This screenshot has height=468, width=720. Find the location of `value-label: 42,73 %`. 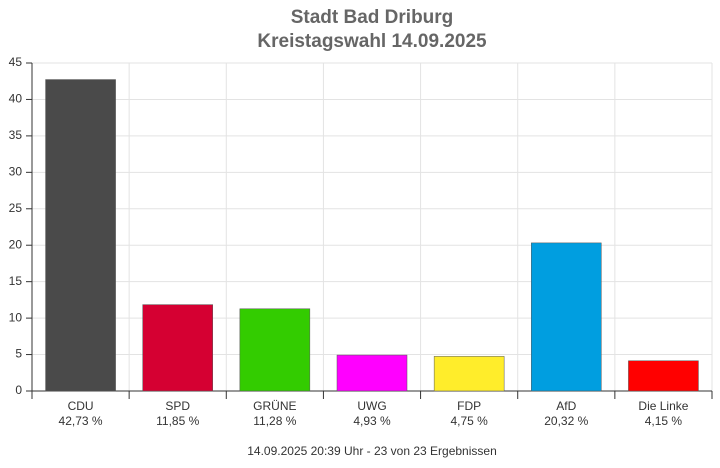

value-label: 42,73 % is located at coordinates (81, 421).